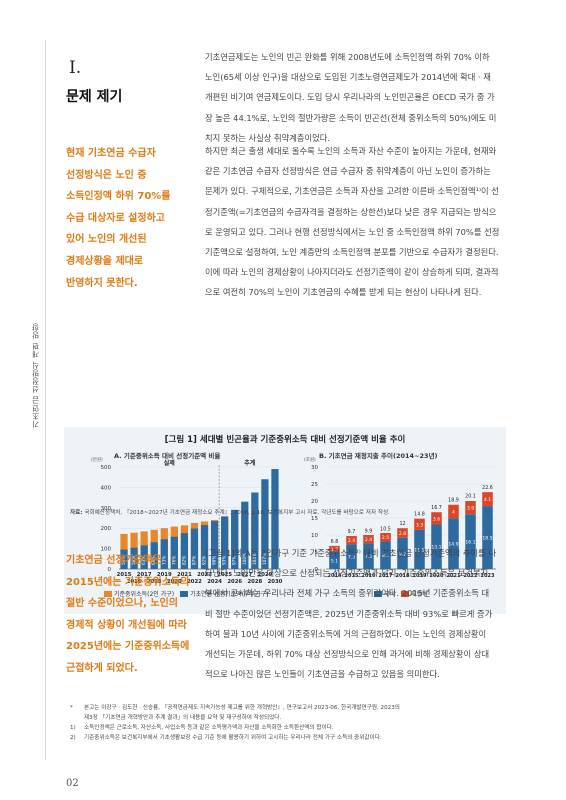  I want to click on source-label: 자료:, so click(76, 513).